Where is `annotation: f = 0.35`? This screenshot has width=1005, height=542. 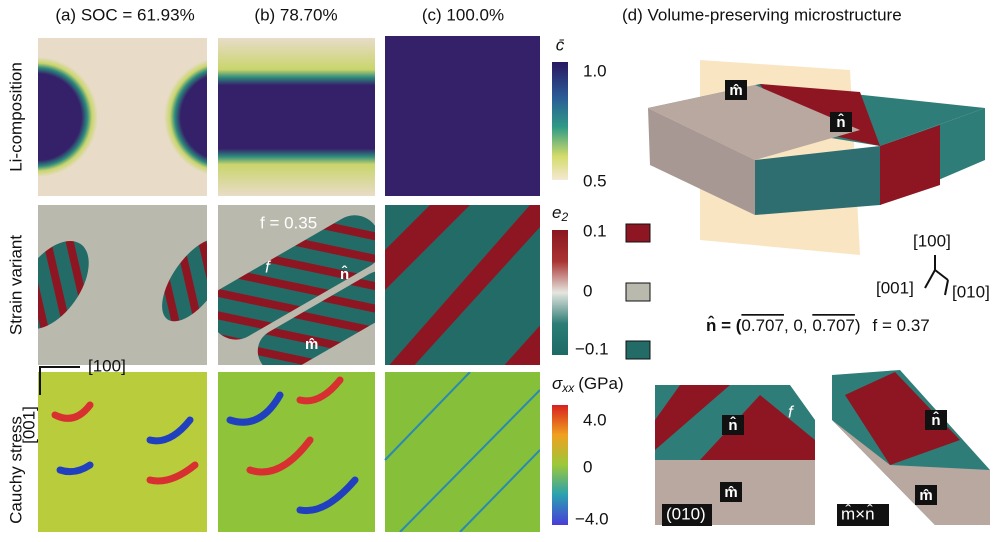 annotation: f = 0.35 is located at coordinates (288, 222).